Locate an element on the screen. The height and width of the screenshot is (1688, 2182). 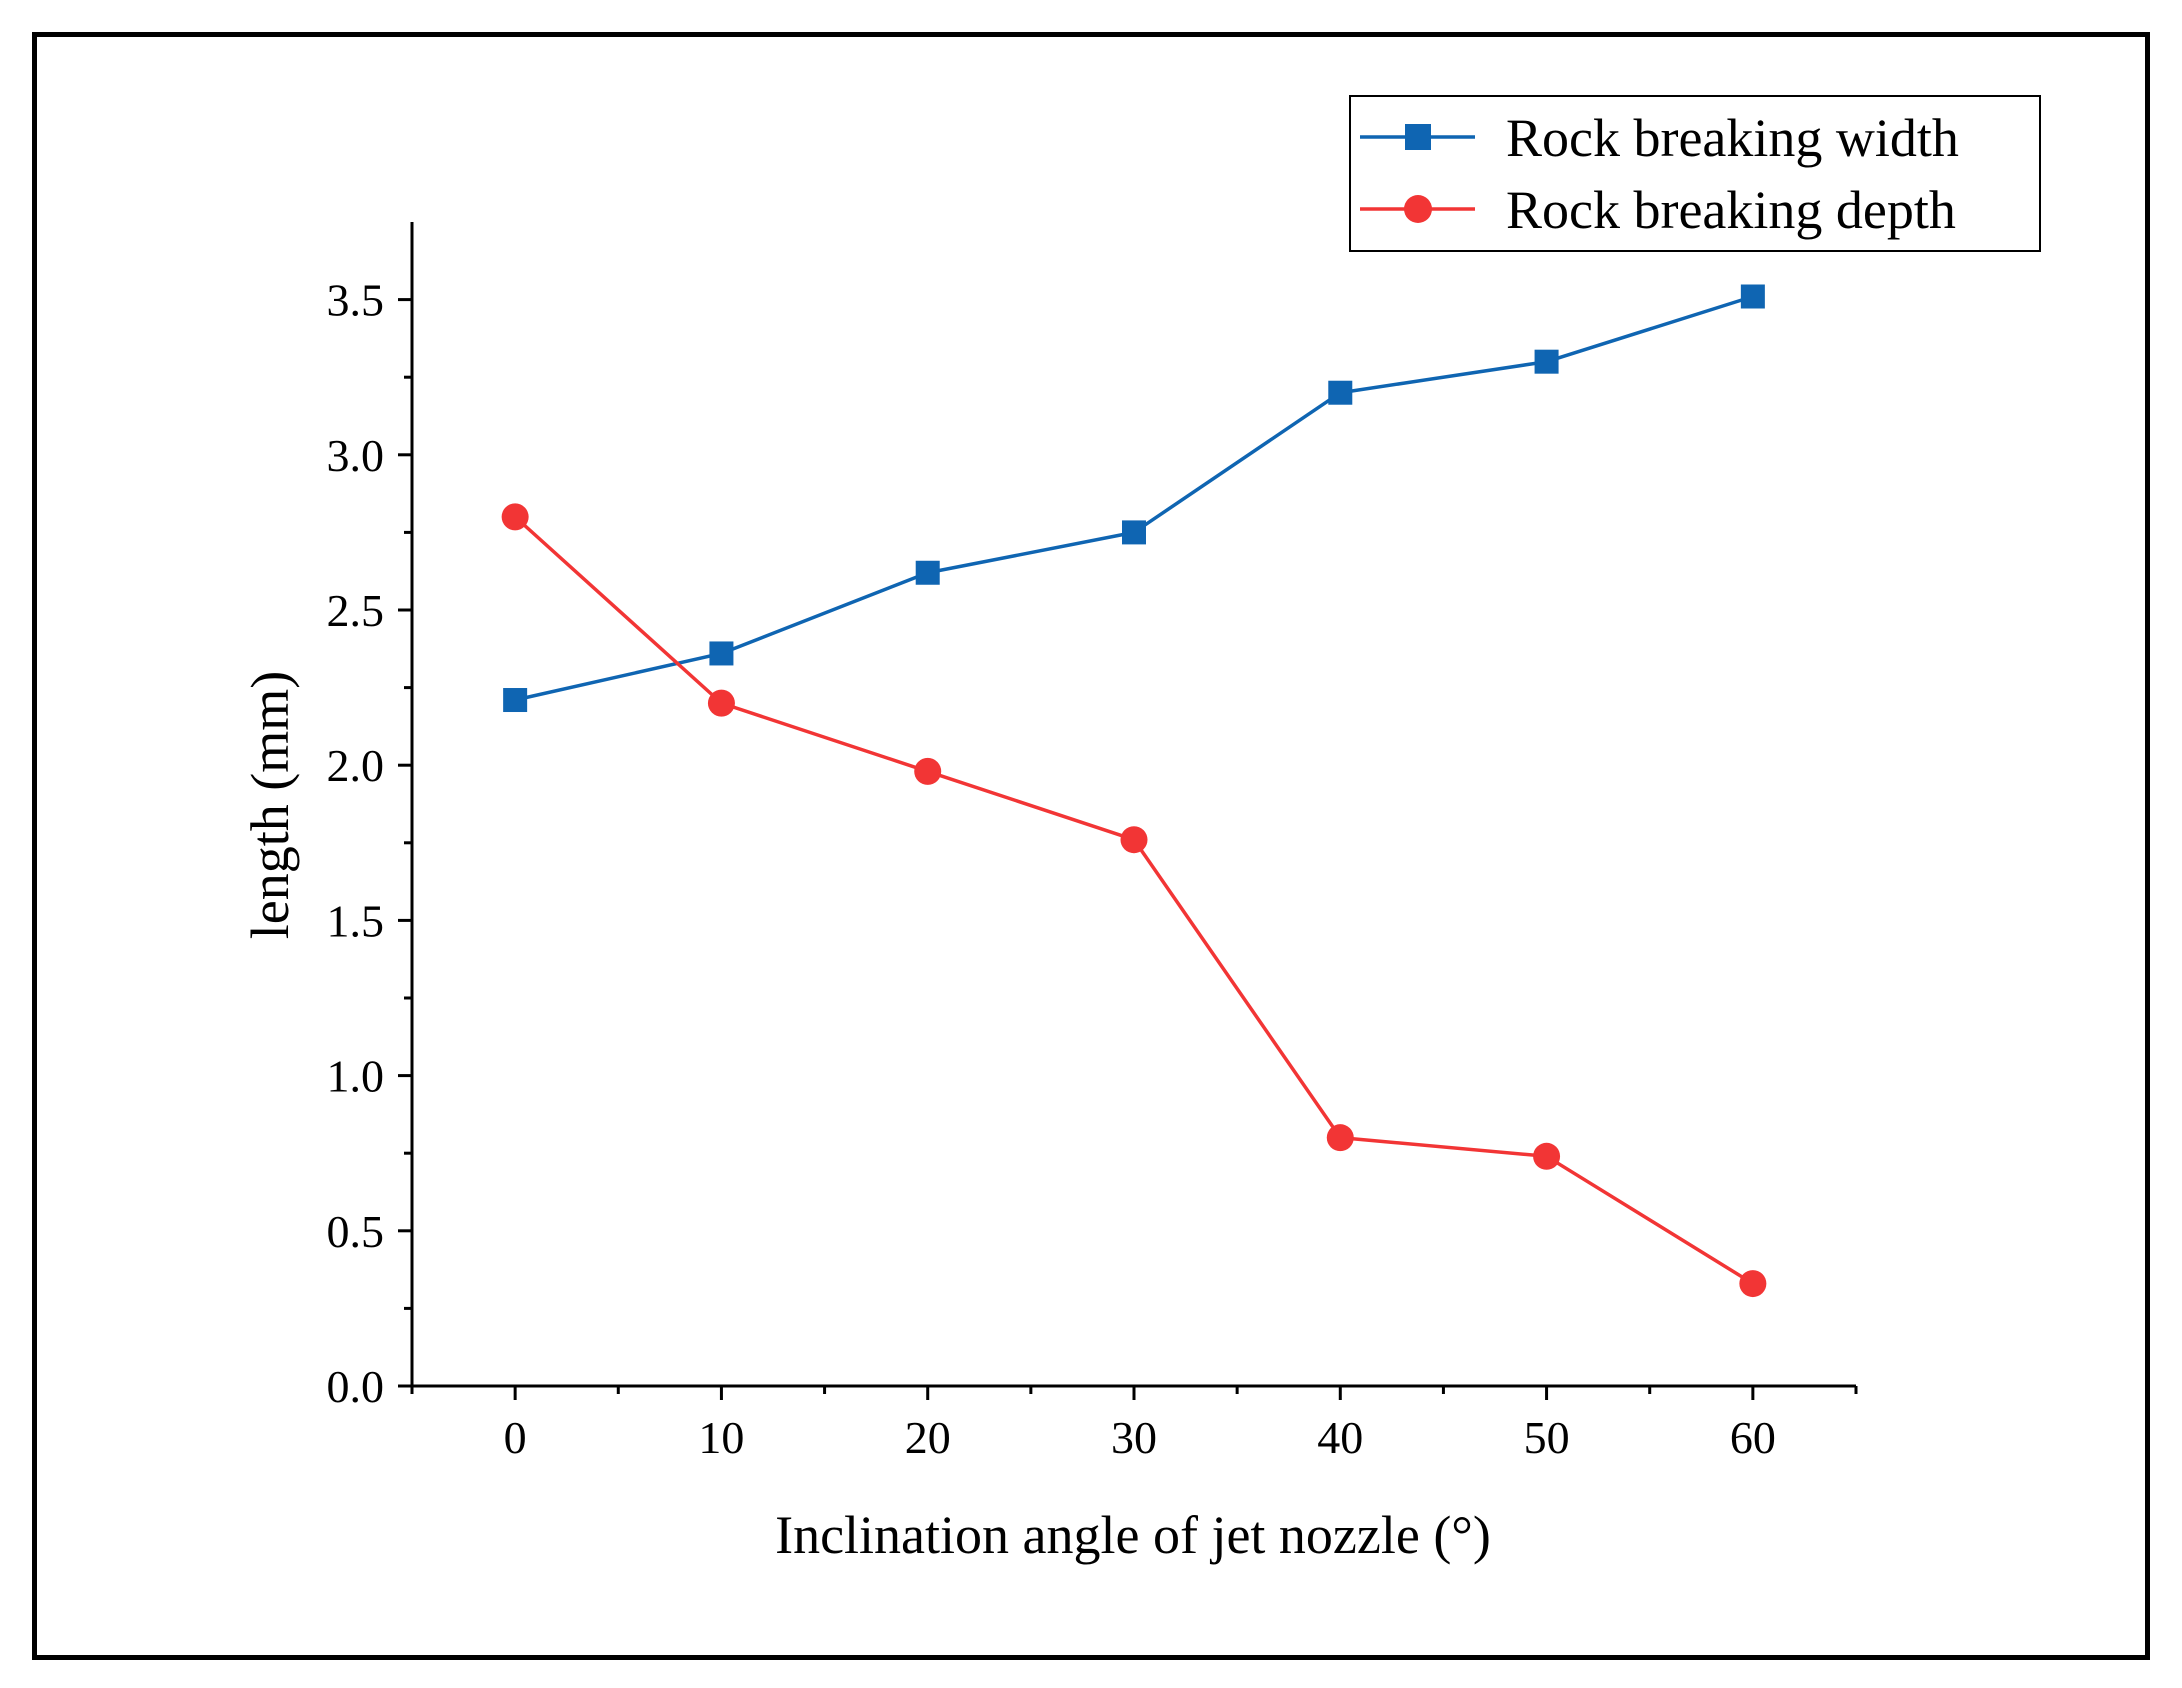
x-tick-label: 0 is located at coordinates (515, 1437).